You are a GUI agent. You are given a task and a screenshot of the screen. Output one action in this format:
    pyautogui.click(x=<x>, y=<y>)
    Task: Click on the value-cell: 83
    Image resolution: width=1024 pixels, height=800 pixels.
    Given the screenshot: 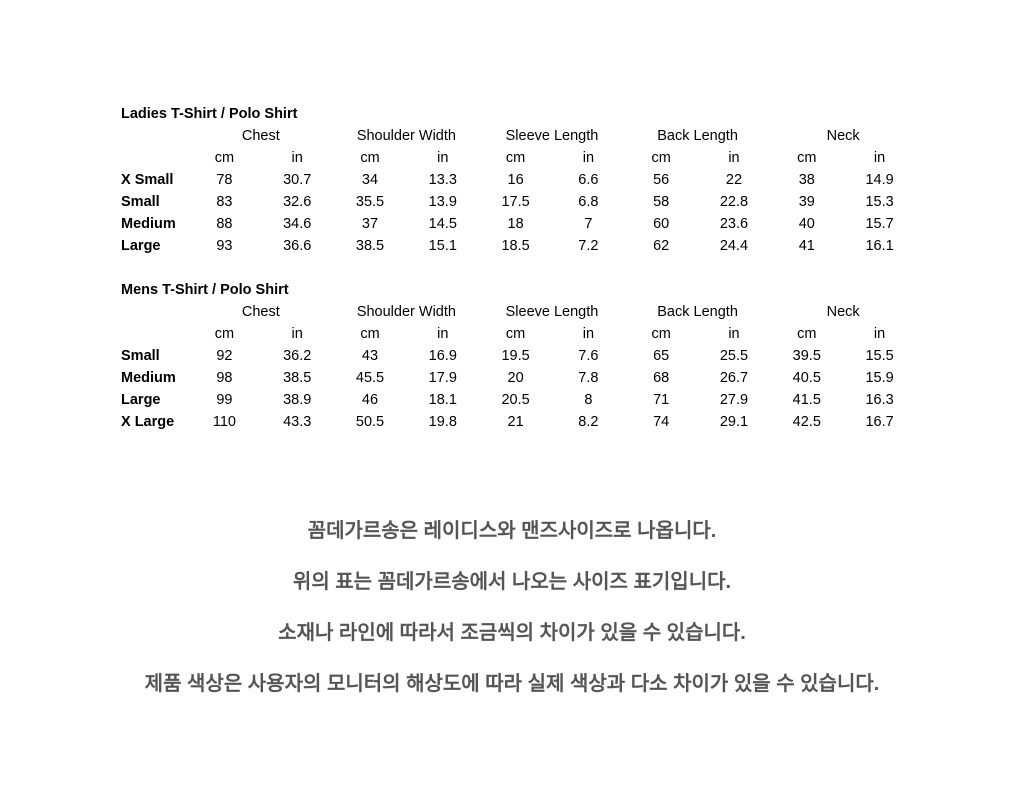 What is the action you would take?
    pyautogui.click(x=224, y=202)
    